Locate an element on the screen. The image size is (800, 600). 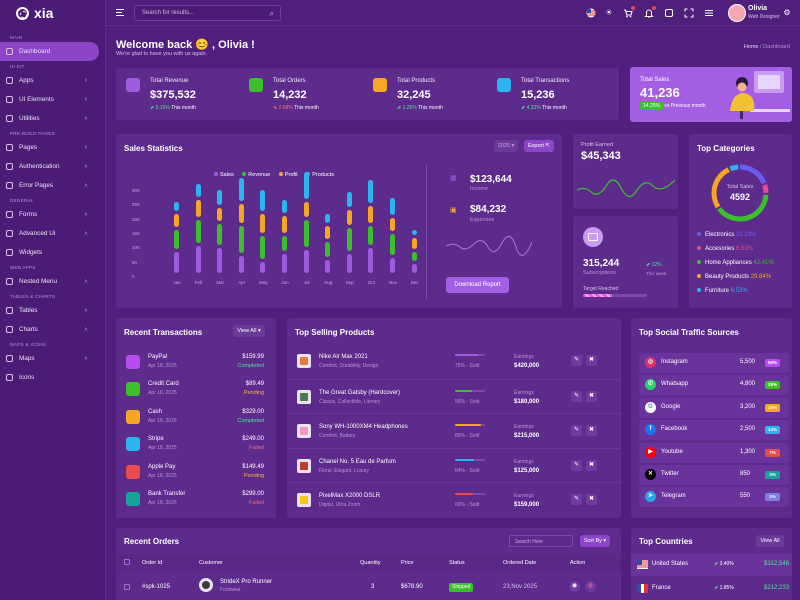
sidebar-item-pages: Pages › is located at coordinates (52, 147).